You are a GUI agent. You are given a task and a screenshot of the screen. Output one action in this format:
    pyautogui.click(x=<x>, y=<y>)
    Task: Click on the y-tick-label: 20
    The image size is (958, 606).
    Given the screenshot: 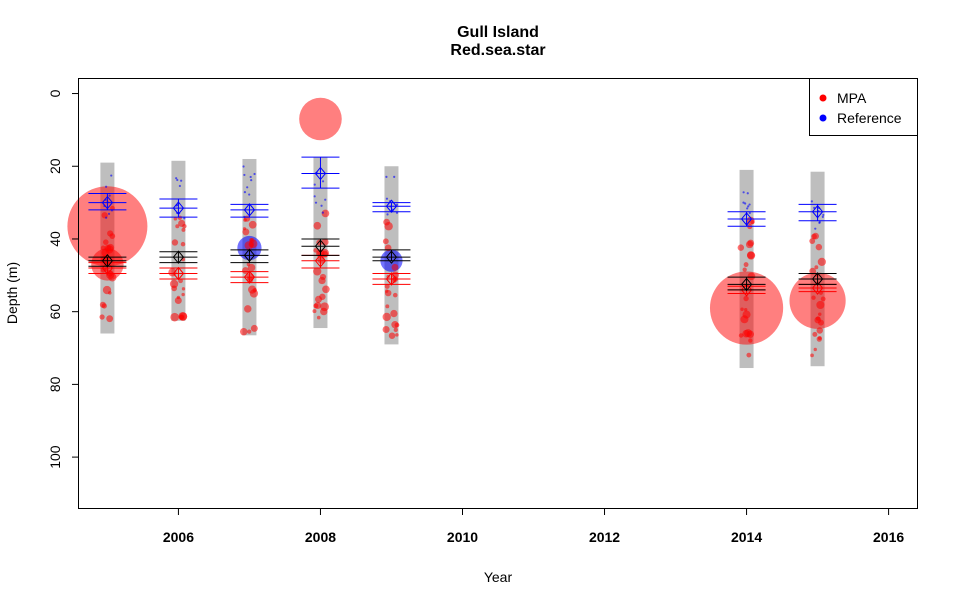 What is the action you would take?
    pyautogui.click(x=55, y=166)
    